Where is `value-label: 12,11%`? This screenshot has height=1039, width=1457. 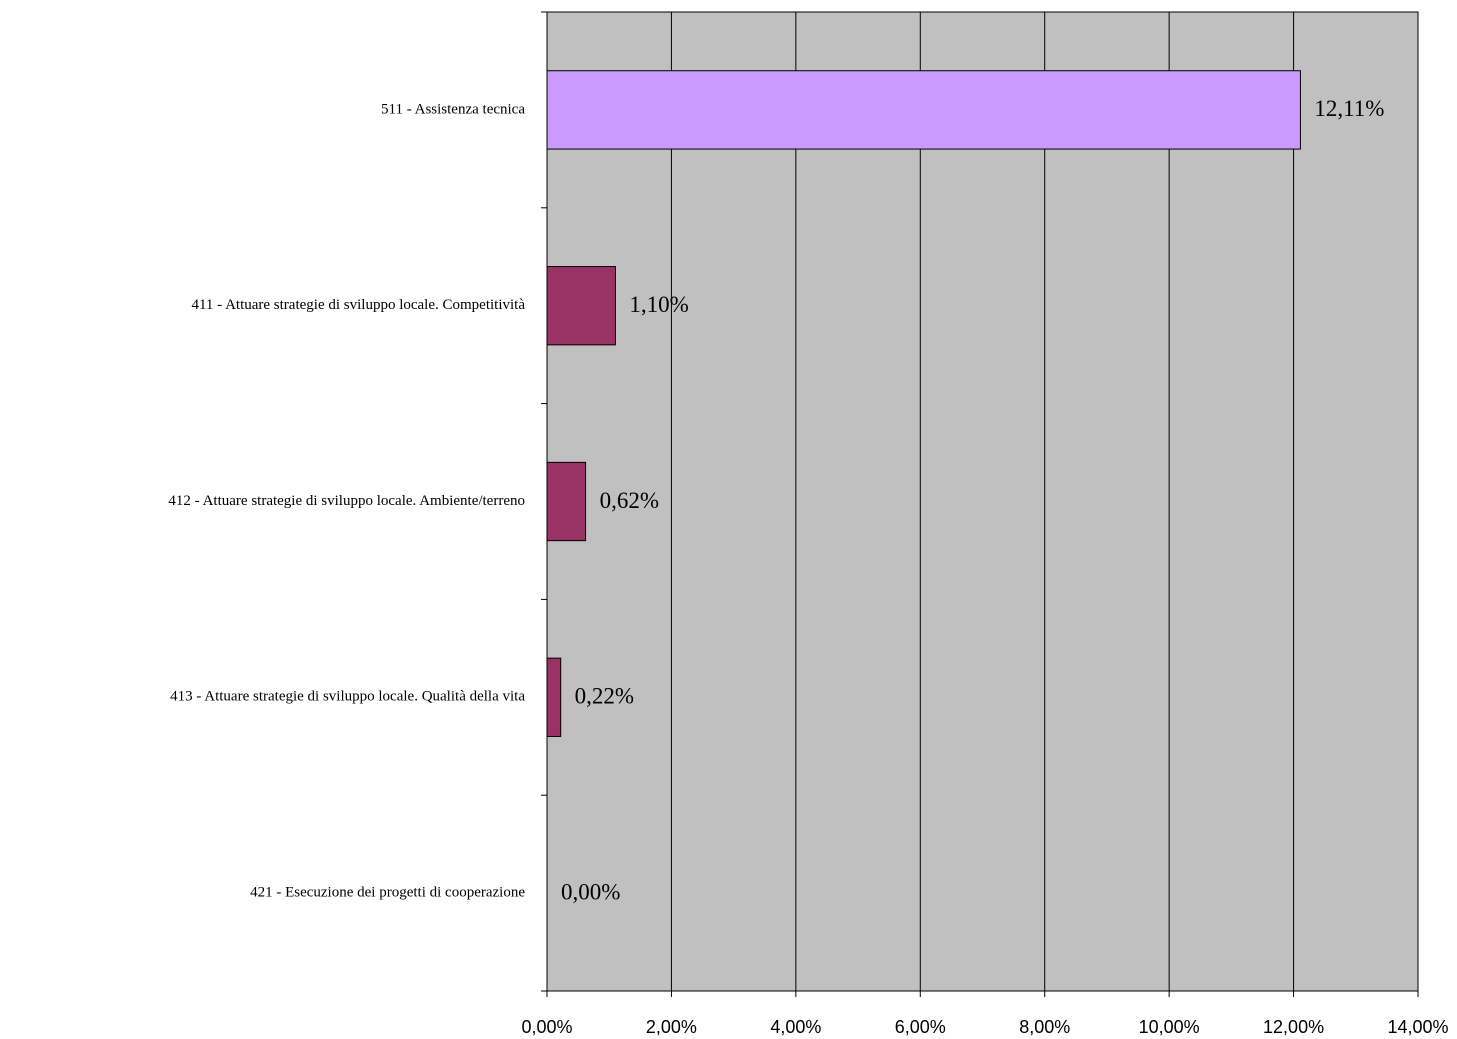 value-label: 12,11% is located at coordinates (1349, 108).